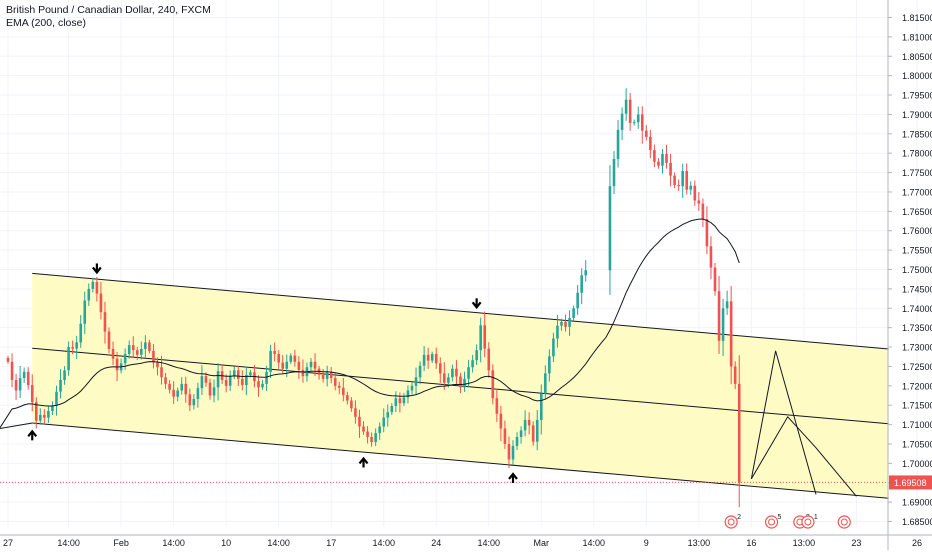  I want to click on economic-event-icon: 1, so click(809, 521).